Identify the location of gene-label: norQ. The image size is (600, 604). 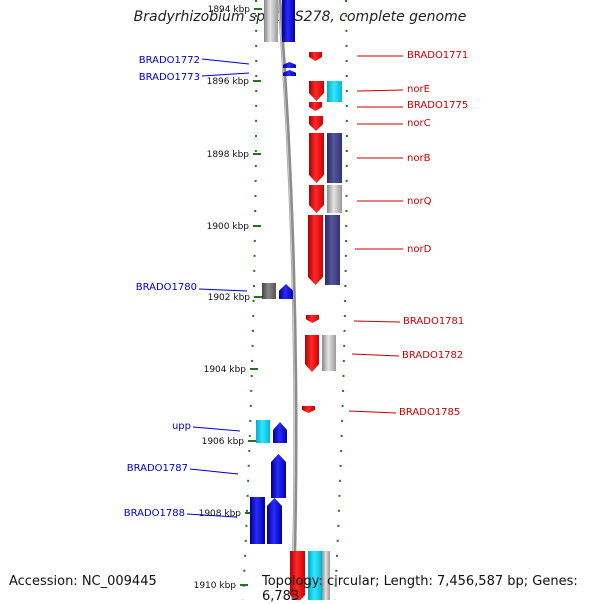
(419, 201).